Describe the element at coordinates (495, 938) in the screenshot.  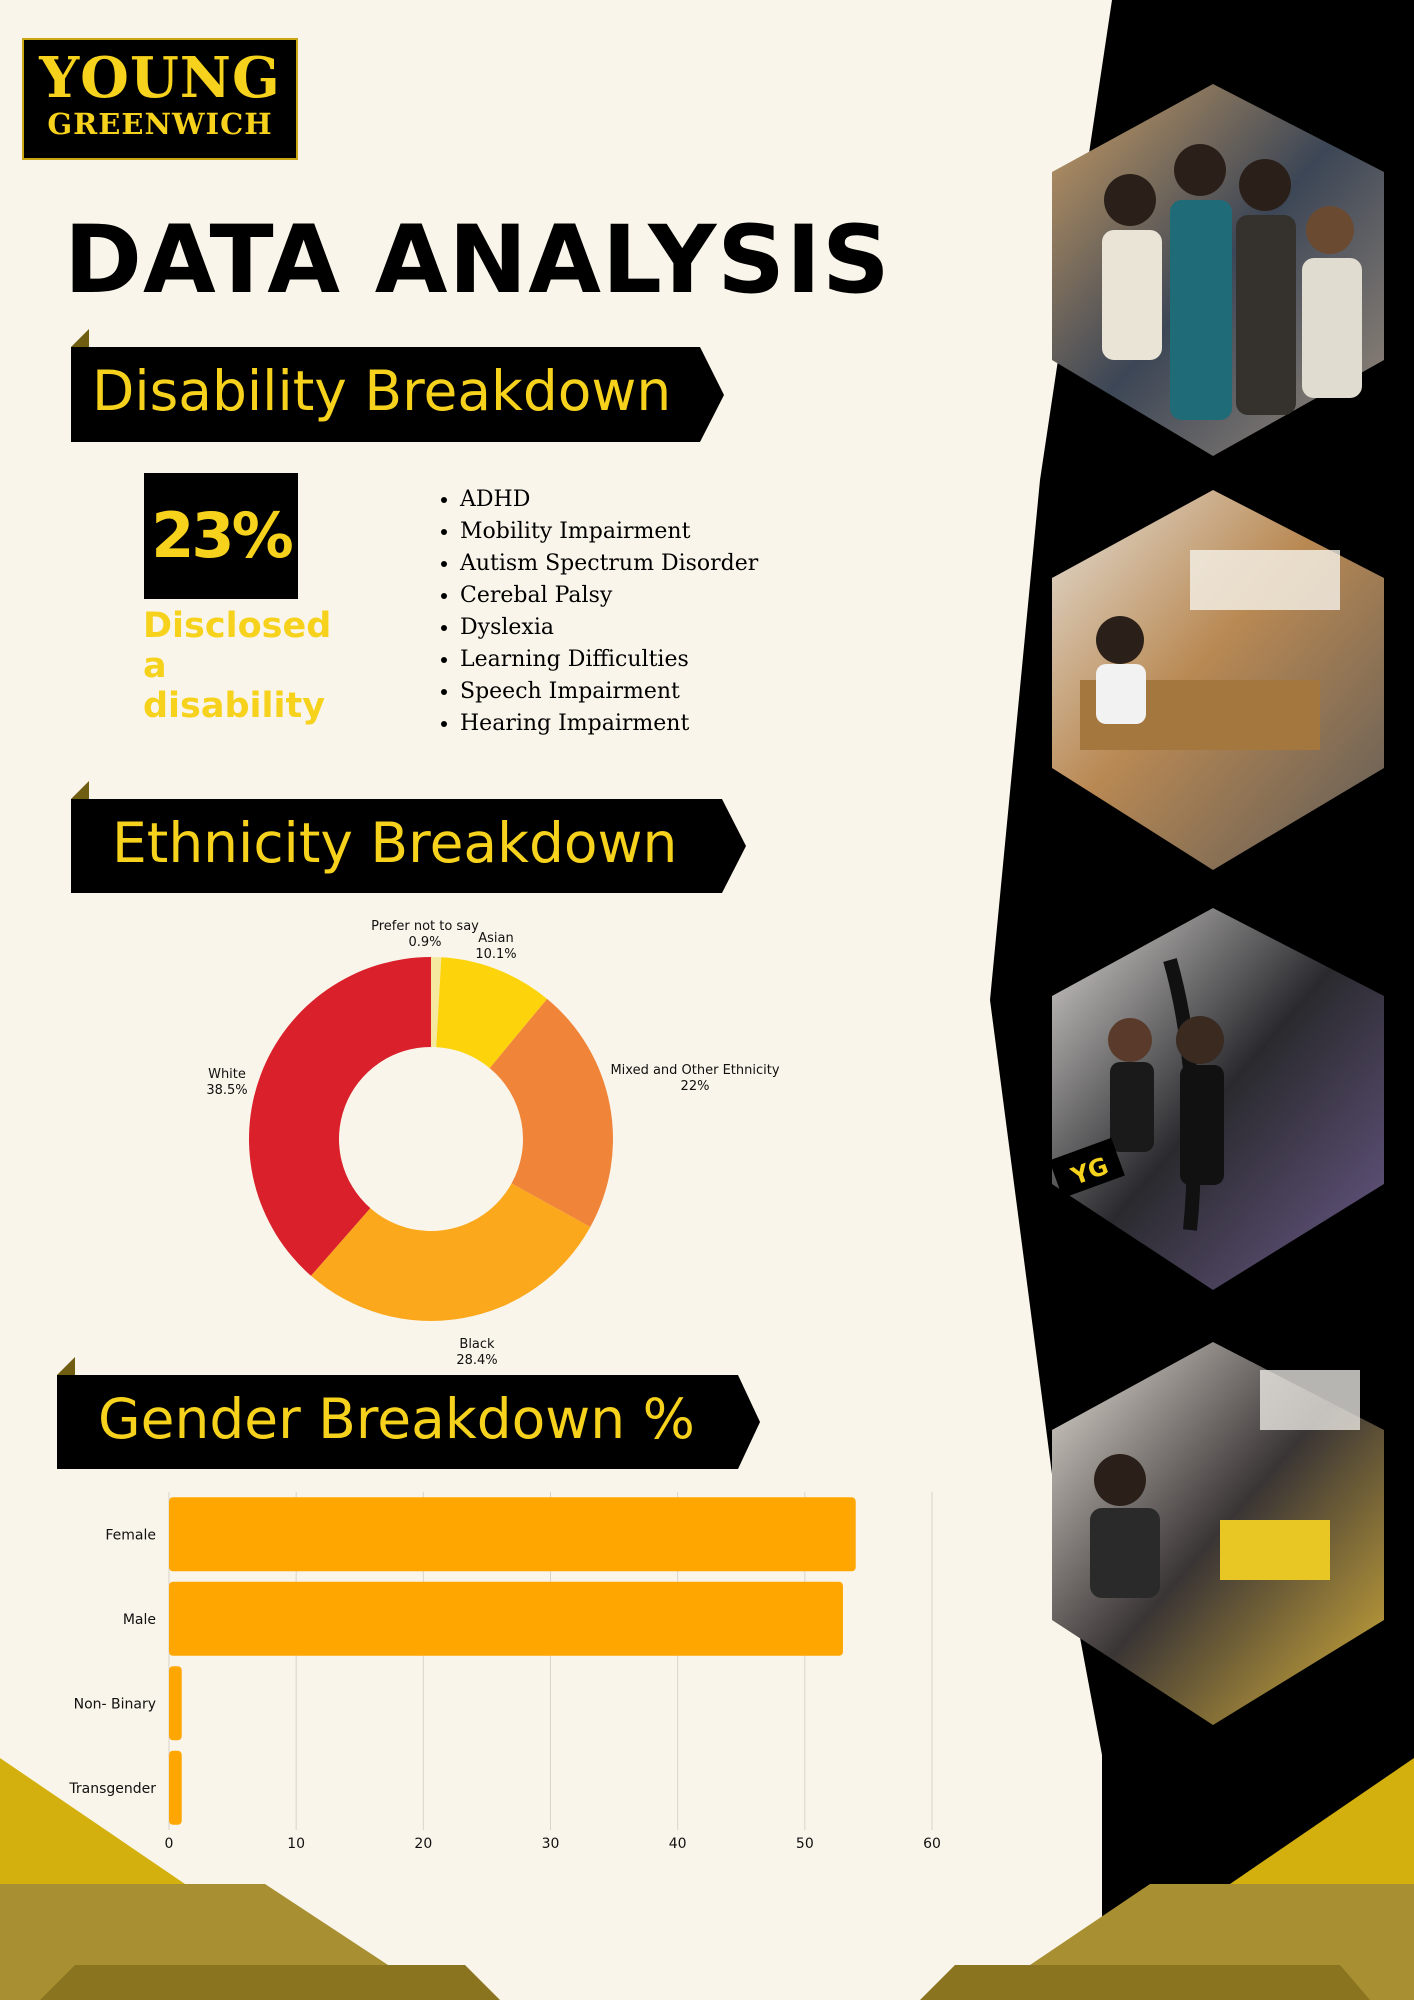
I see `slice-label: Asian` at that location.